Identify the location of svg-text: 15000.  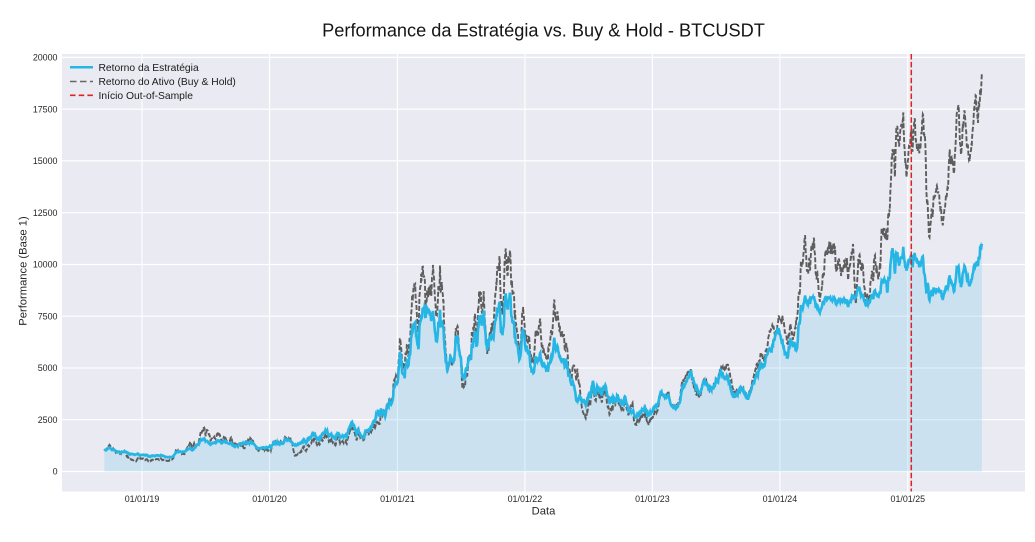
(45, 161).